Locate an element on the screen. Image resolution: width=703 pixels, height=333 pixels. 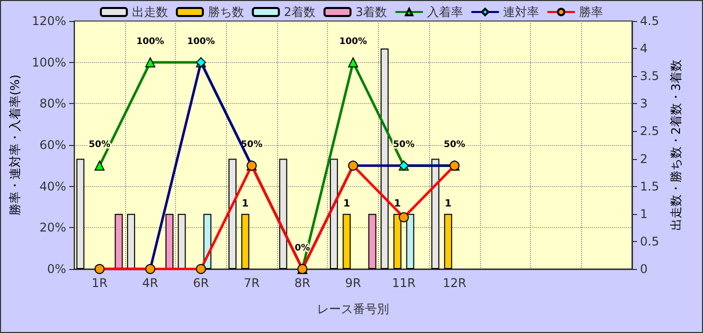
y2-tick-label: 4 is located at coordinates (644, 49).